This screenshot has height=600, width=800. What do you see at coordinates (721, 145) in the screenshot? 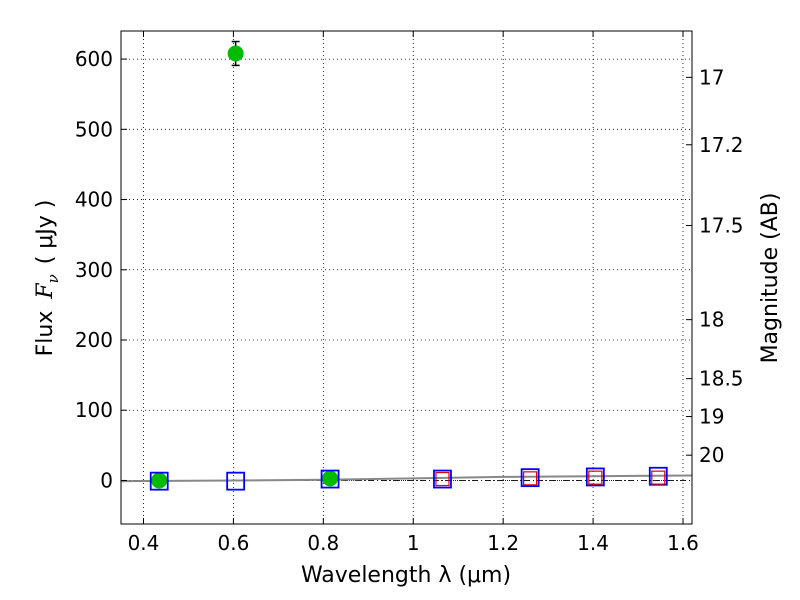
I see `y2-tick-label: 17.2` at bounding box center [721, 145].